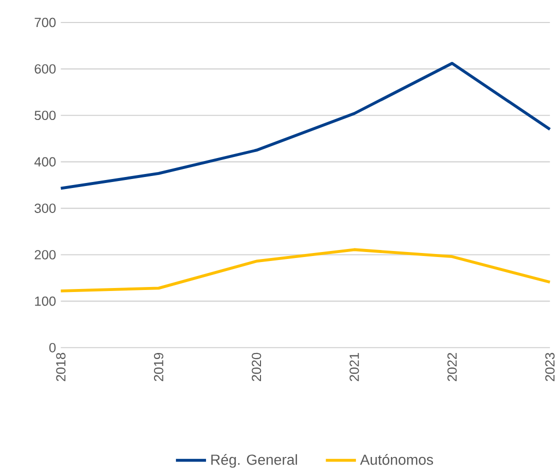 This screenshot has height=472, width=559. What do you see at coordinates (354, 367) in the screenshot?
I see `x-tick-label: 2021` at bounding box center [354, 367].